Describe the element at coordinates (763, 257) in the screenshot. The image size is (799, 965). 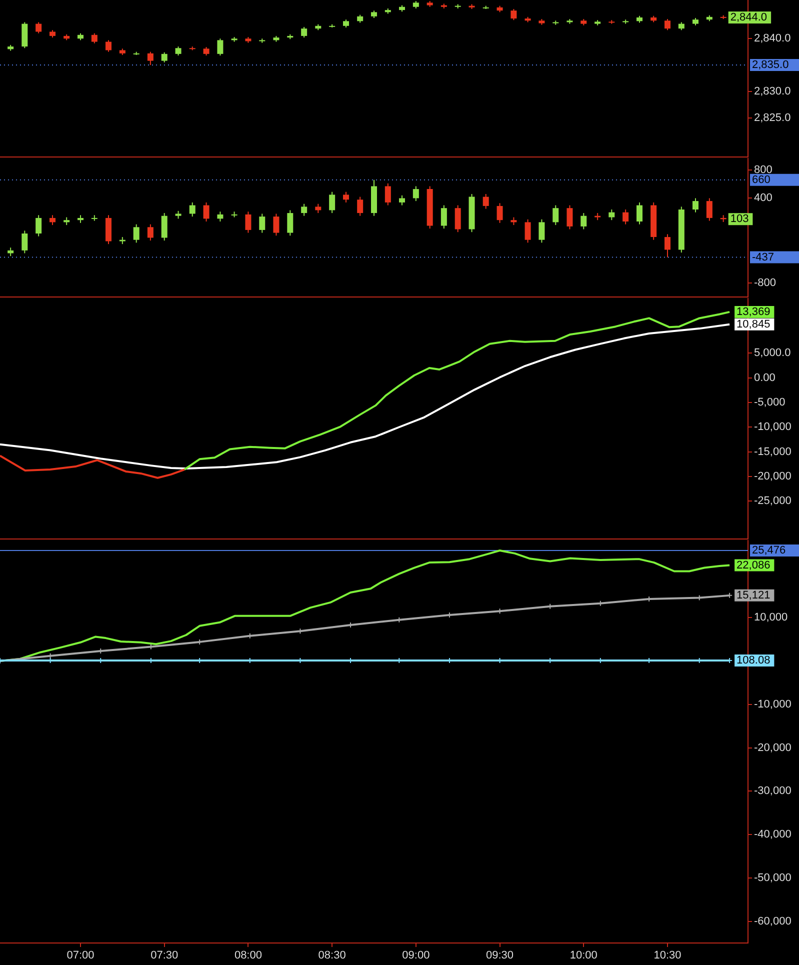
I see `ref-line-label: -437` at that location.